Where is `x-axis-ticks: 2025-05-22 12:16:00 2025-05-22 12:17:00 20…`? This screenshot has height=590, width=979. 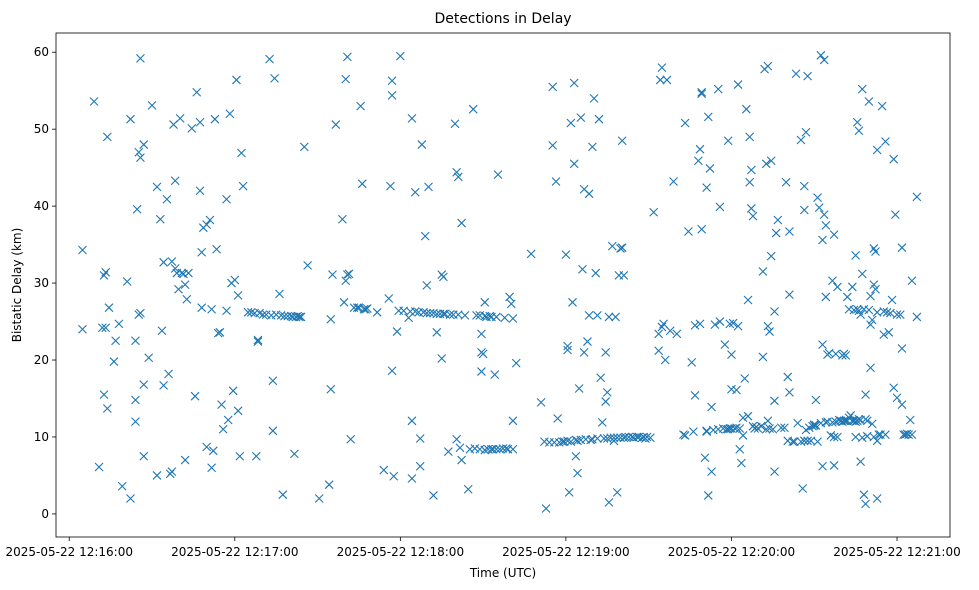
x-axis-ticks: 2025-05-22 12:16:00 2025-05-22 12:17:00 20… is located at coordinates (483, 548).